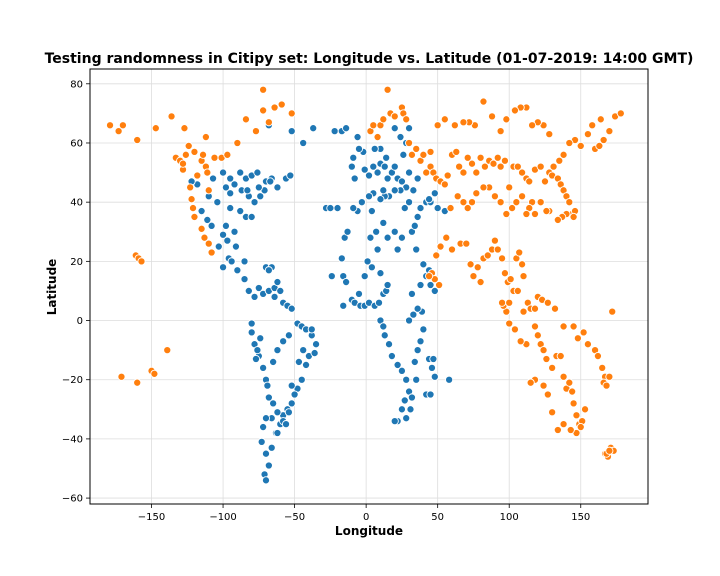  Describe the element at coordinates (509, 517) in the screenshot. I see `x-tick-label: 100` at that location.